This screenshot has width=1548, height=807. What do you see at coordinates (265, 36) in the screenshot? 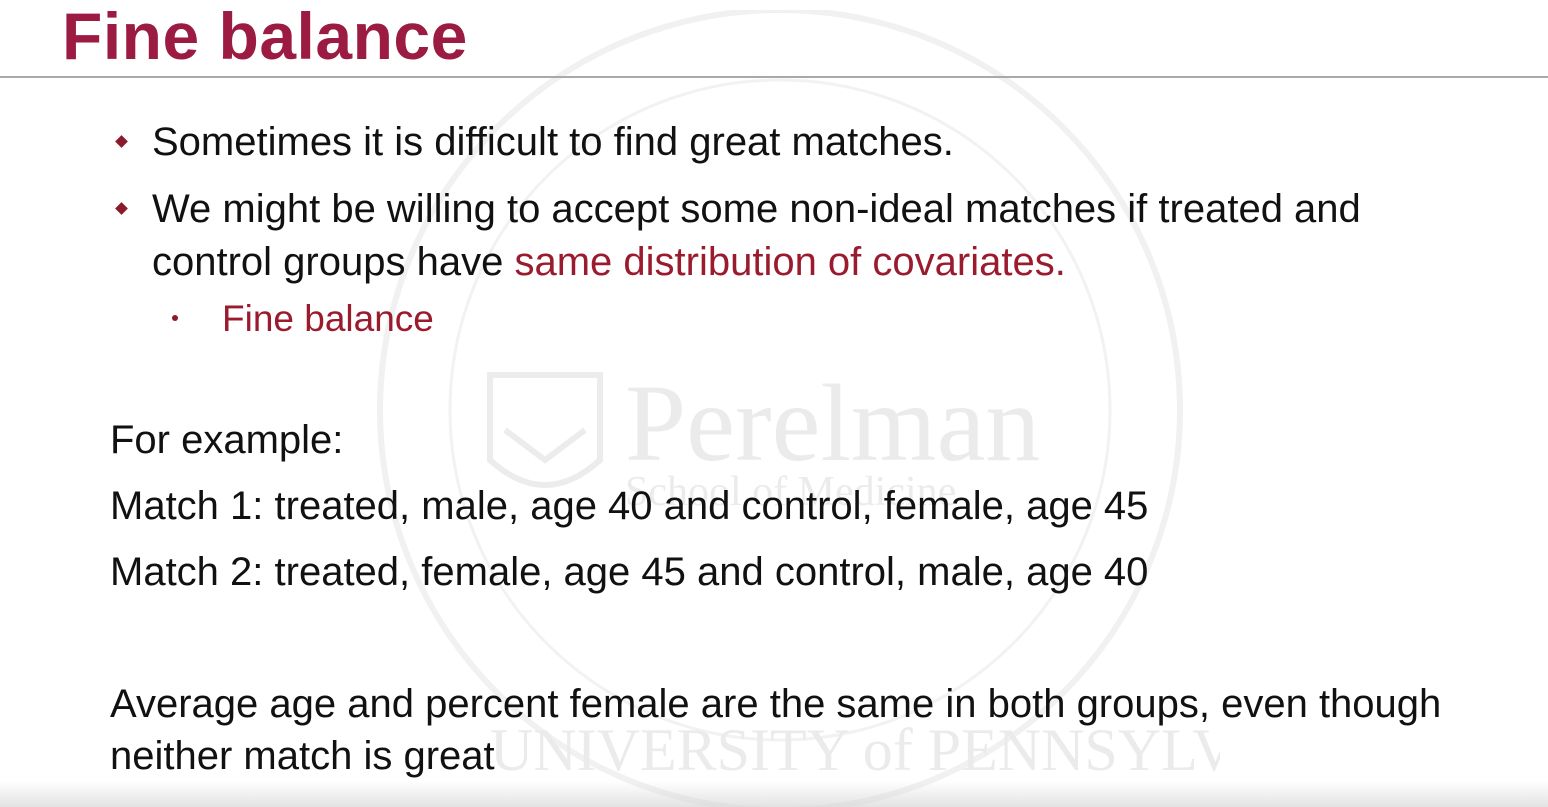
I see `slide-title: Fine balance` at bounding box center [265, 36].